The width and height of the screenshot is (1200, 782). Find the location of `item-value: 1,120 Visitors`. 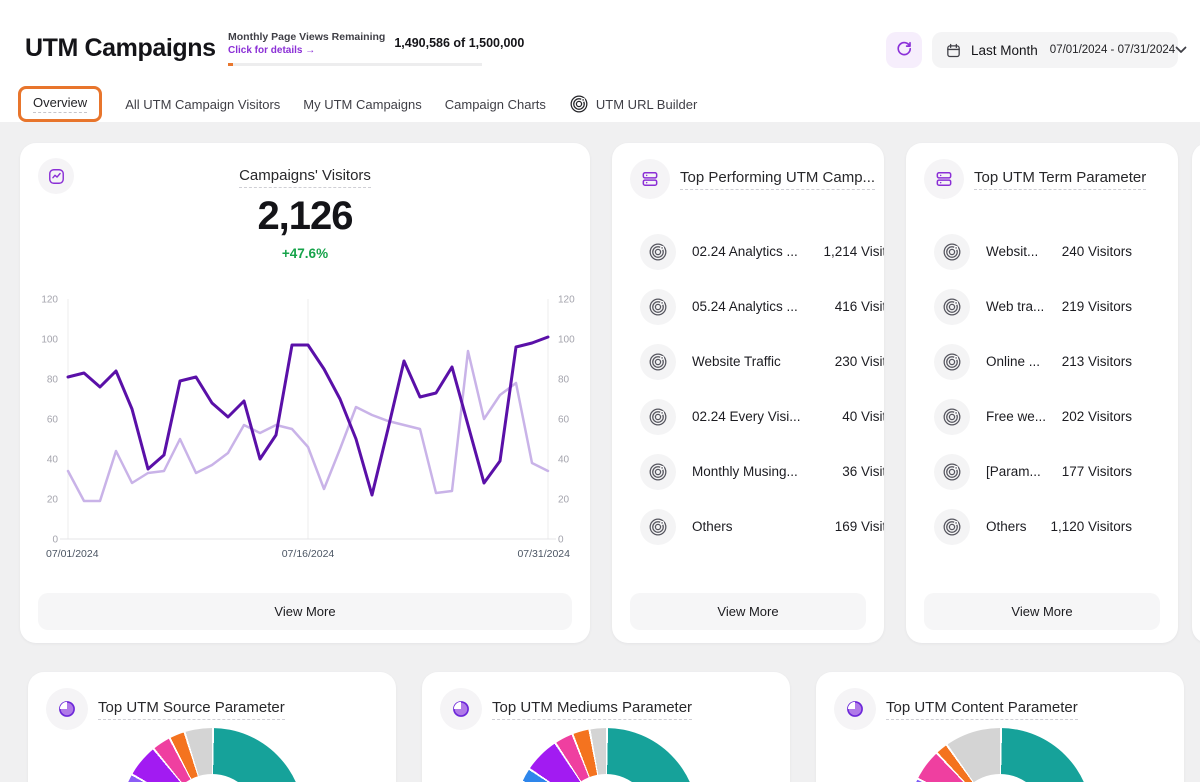

item-value: 1,120 Visitors is located at coordinates (1091, 526).